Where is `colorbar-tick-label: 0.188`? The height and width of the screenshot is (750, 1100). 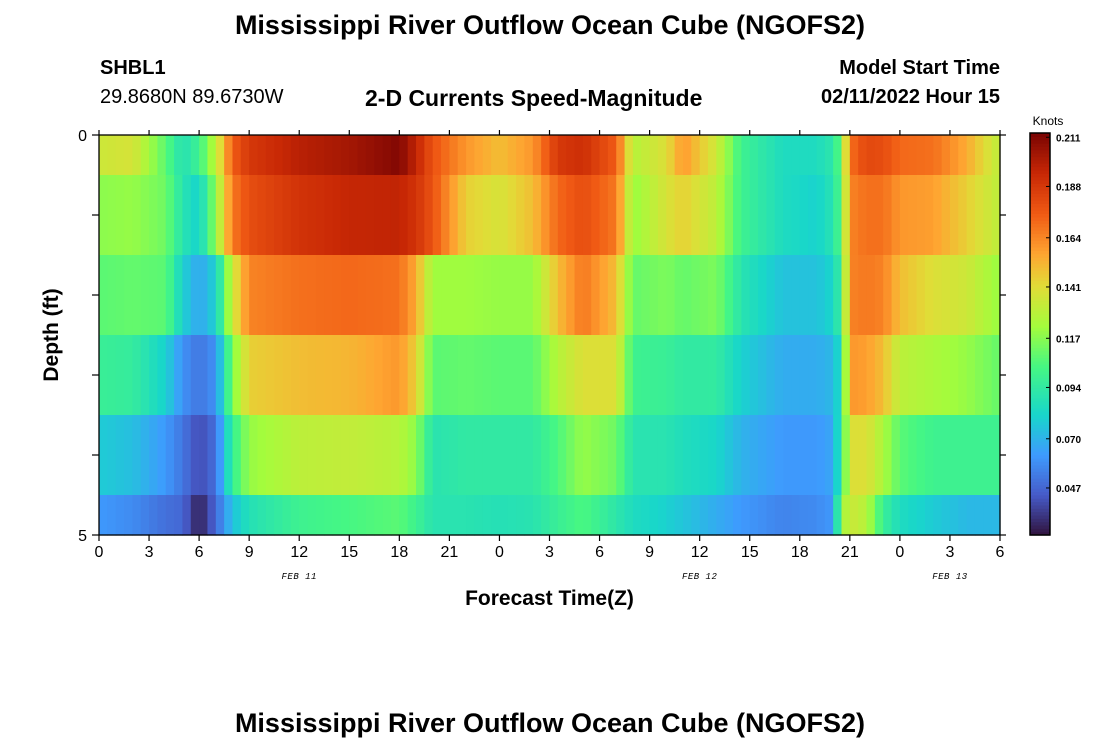
colorbar-tick-label: 0.188 is located at coordinates (1068, 187).